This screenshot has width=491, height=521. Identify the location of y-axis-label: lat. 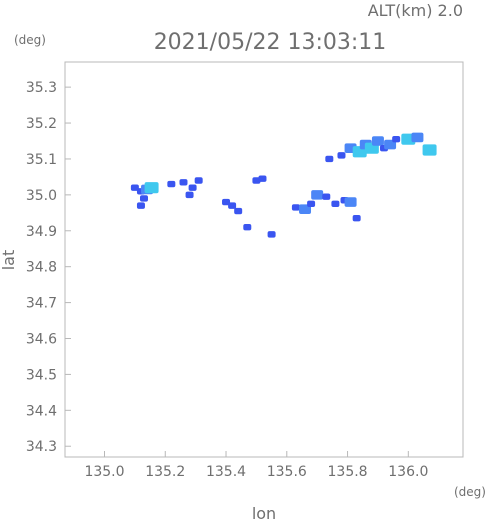
(9, 260).